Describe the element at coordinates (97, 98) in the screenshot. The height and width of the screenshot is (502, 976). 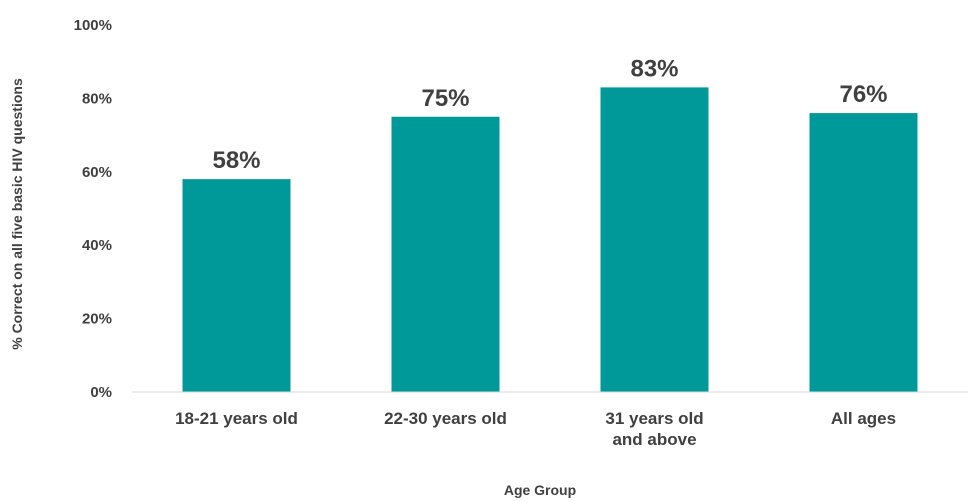
I see `y-tick-label: 80%` at that location.